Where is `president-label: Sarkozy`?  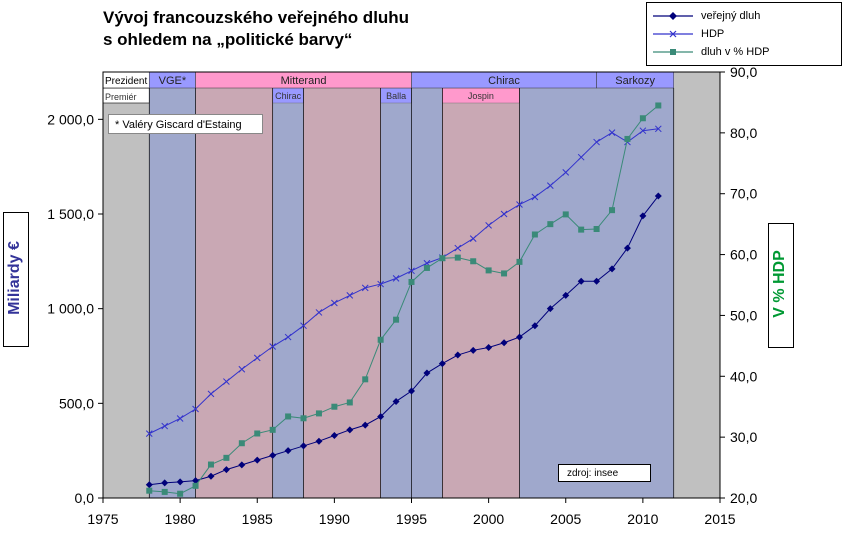 president-label: Sarkozy is located at coordinates (635, 81).